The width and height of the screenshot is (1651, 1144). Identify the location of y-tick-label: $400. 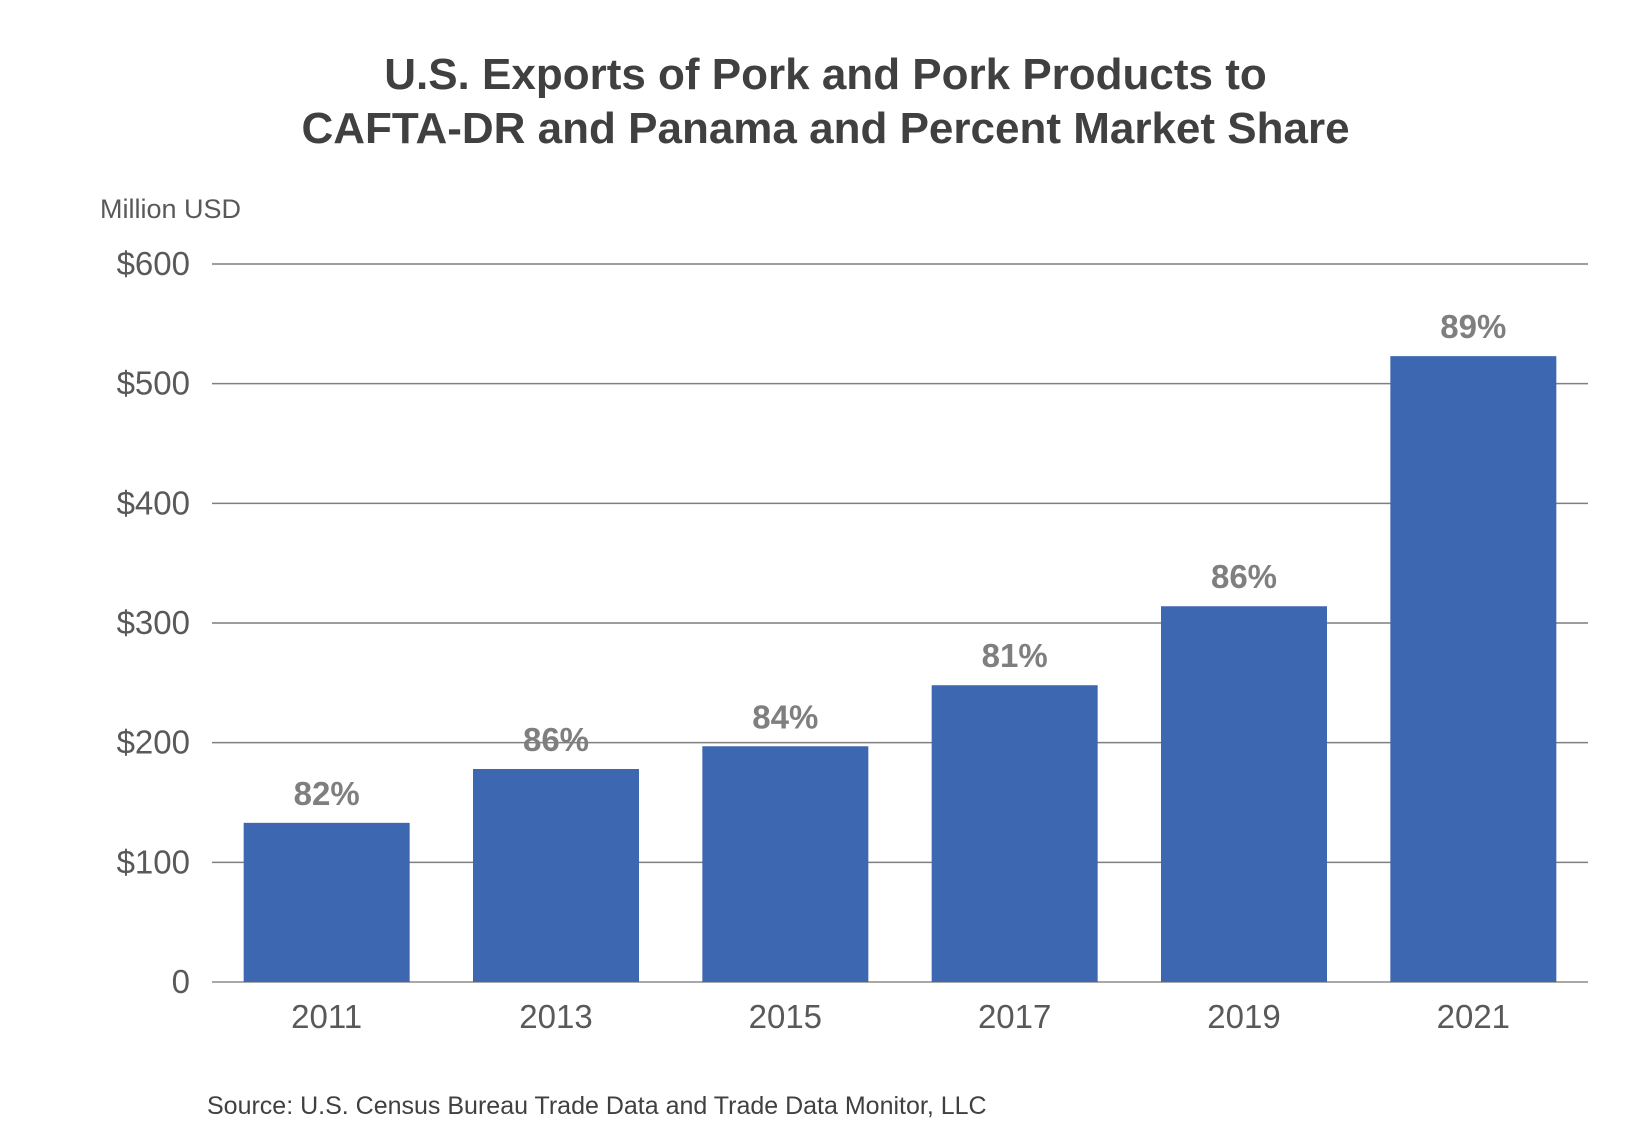
(153, 502).